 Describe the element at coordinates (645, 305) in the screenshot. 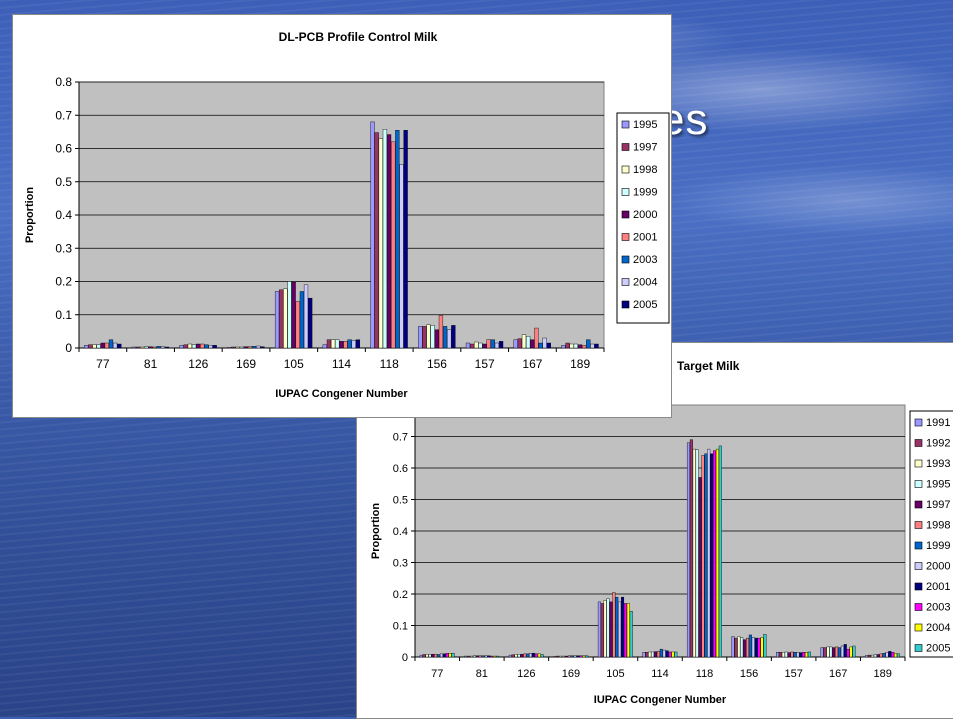

I see `legend-label: 2005` at that location.